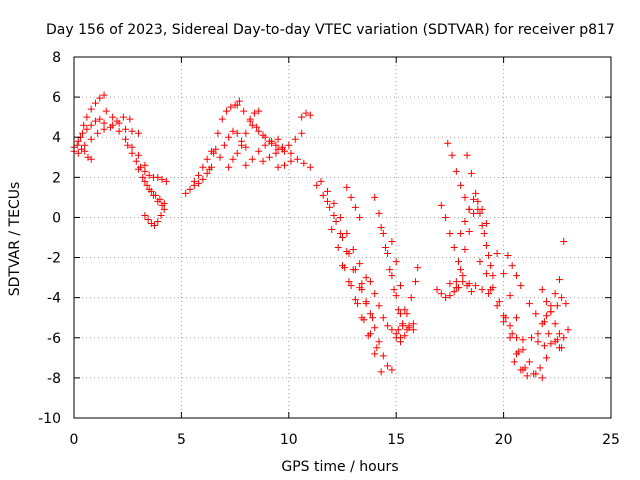 The image size is (640, 480). What do you see at coordinates (49, 238) in the screenshot?
I see `y-tick-labels: -10 -8 -6 -4 -2 0 2 4 6 8` at bounding box center [49, 238].